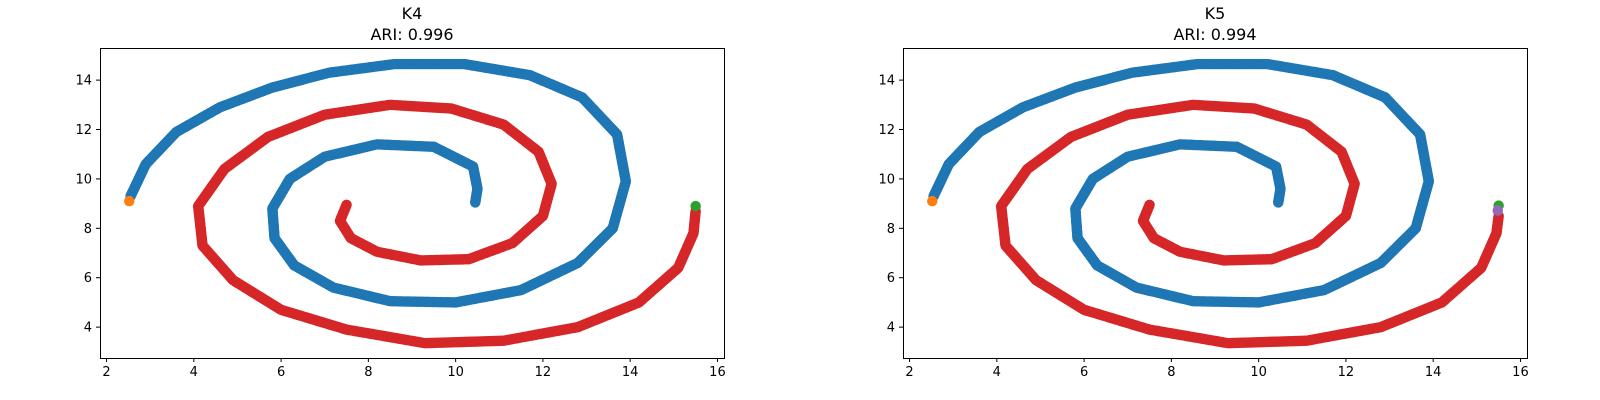 This screenshot has width=1600, height=400. What do you see at coordinates (1214, 34) in the screenshot?
I see `subplot-subtitle: ARI: 0.994` at bounding box center [1214, 34].